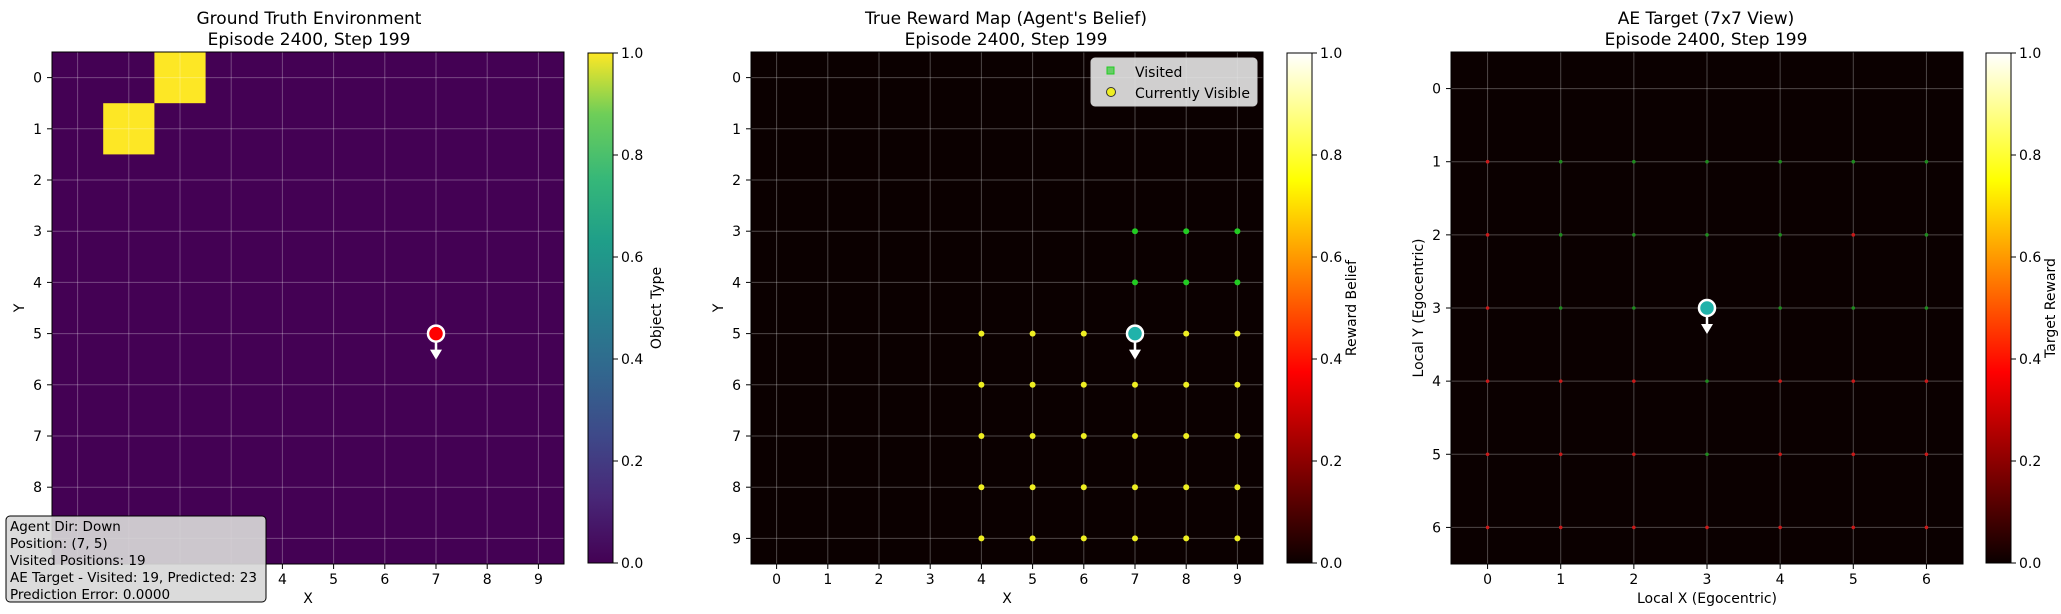  Describe the element at coordinates (129, 129) in the screenshot. I see `object-cell` at that location.